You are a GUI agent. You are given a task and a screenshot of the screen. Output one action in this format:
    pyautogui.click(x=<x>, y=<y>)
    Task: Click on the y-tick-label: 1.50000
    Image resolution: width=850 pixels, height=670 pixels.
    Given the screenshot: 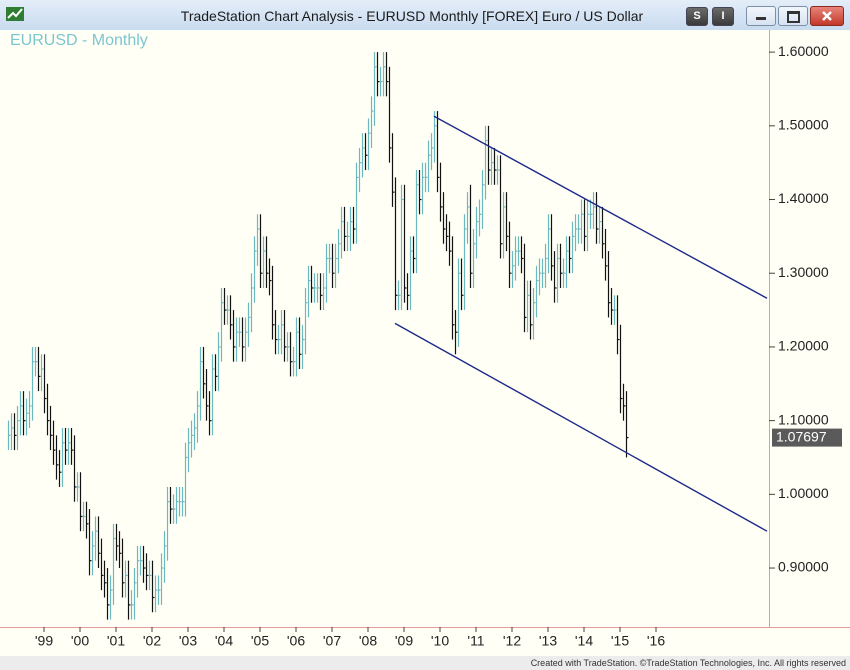 What is the action you would take?
    pyautogui.click(x=803, y=125)
    